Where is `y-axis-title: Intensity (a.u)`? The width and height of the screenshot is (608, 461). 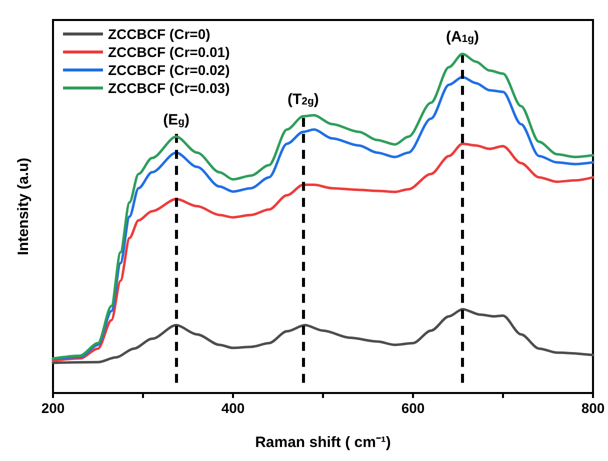 y-axis-title: Intensity (a.u) is located at coordinates (23, 207).